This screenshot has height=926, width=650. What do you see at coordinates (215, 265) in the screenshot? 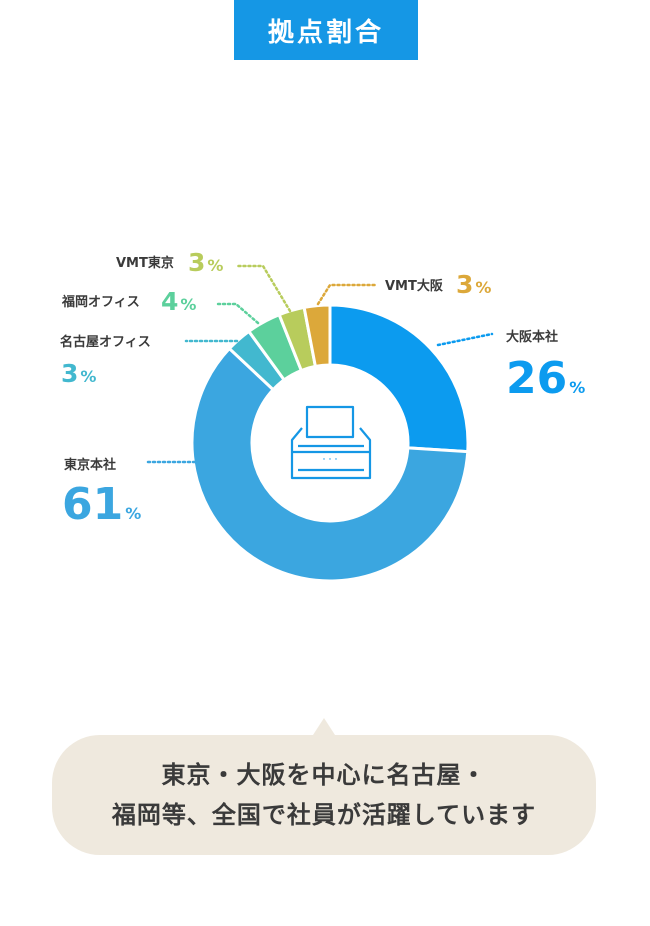
I see `value-unit-4: %` at bounding box center [215, 265].